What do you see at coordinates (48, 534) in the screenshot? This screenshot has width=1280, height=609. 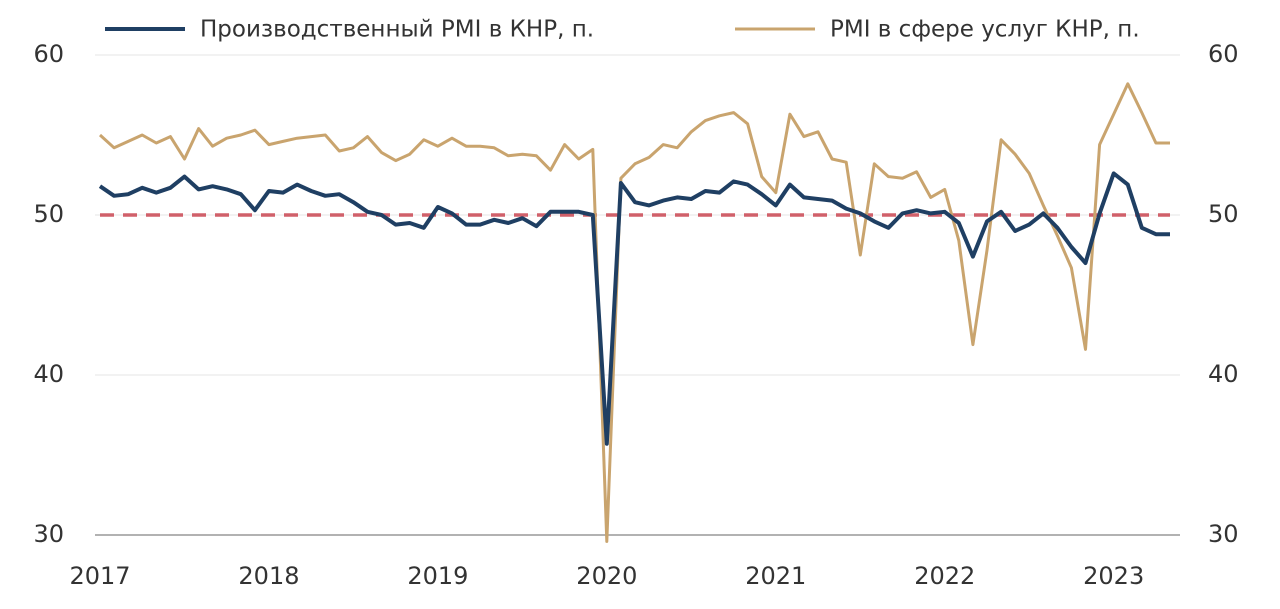 I see `y-tick-label: 30` at bounding box center [48, 534].